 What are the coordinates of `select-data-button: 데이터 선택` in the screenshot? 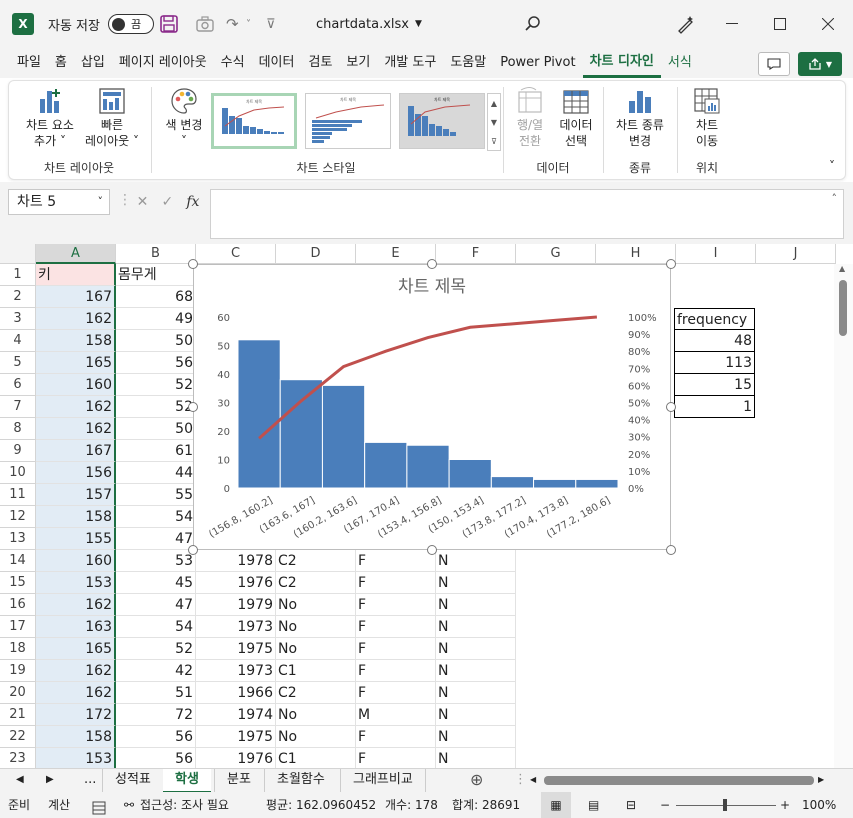 It's located at (576, 118).